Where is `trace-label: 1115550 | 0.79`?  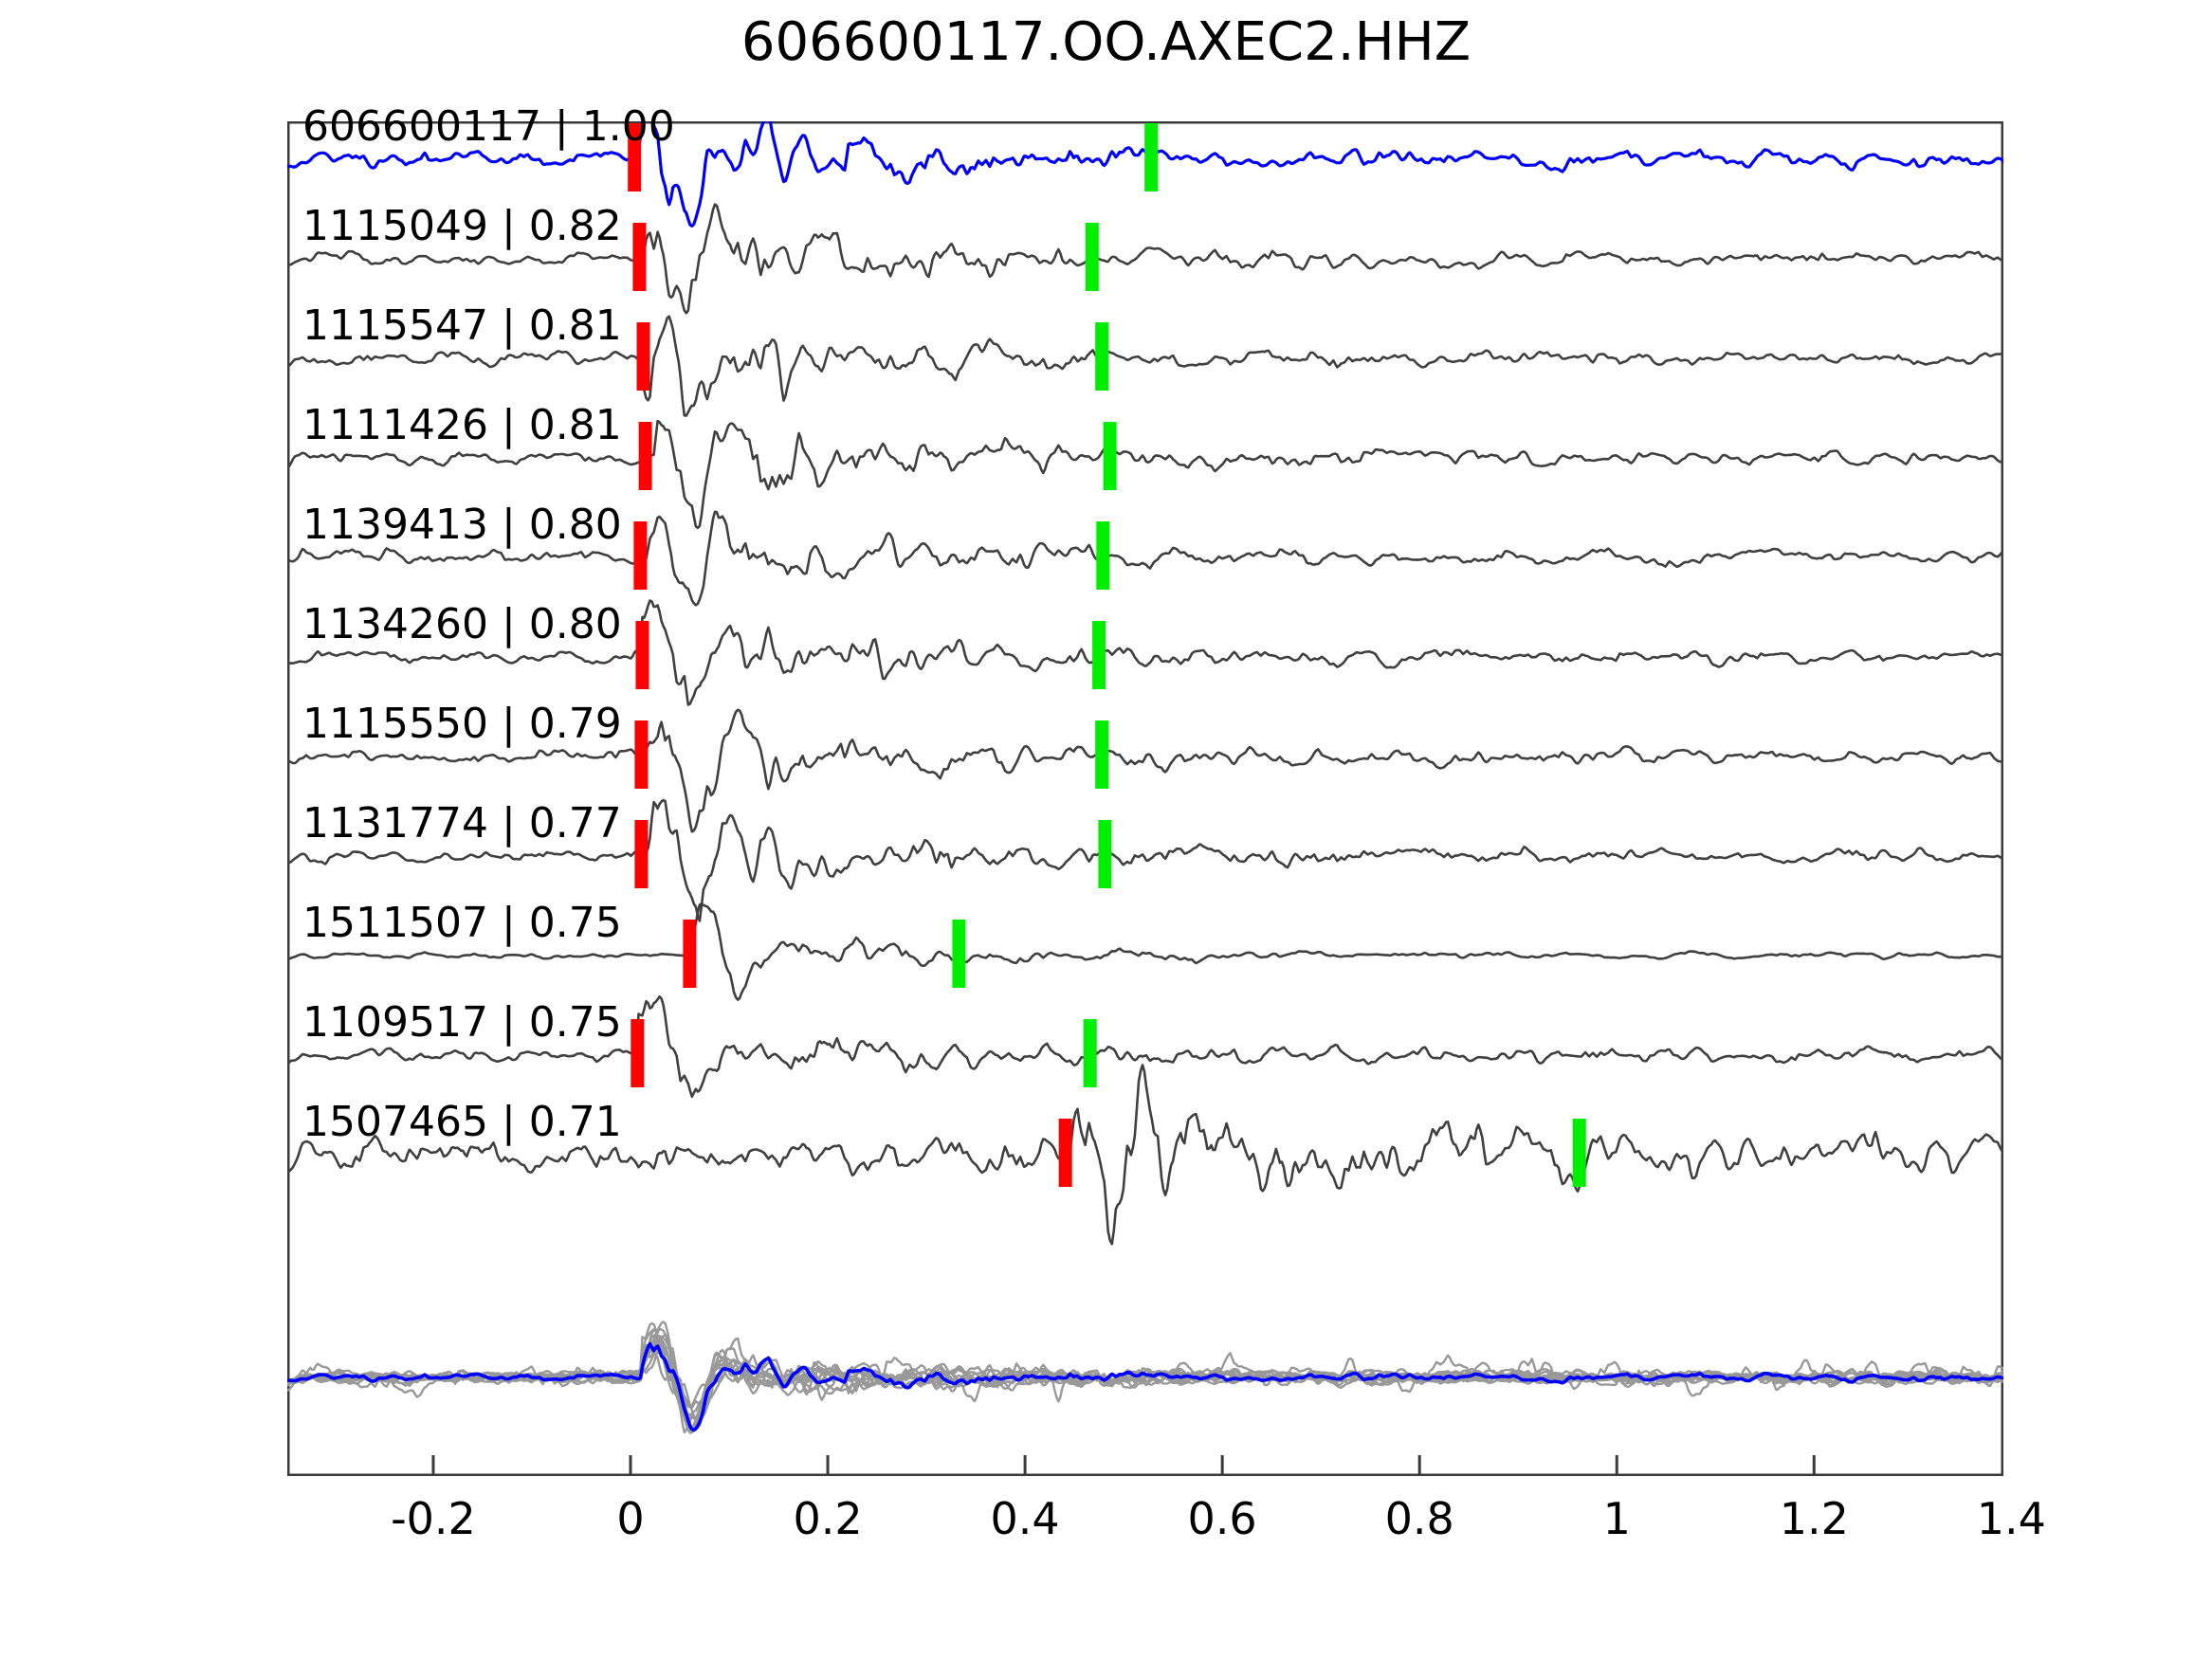 trace-label: 1115550 | 0.79 is located at coordinates (462, 724).